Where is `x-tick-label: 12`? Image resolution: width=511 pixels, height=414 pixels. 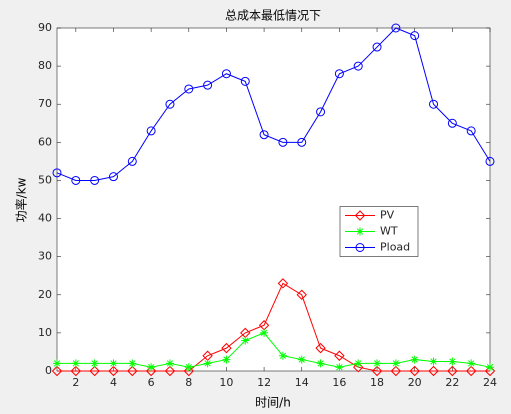
x-tick-label: 12 is located at coordinates (264, 382).